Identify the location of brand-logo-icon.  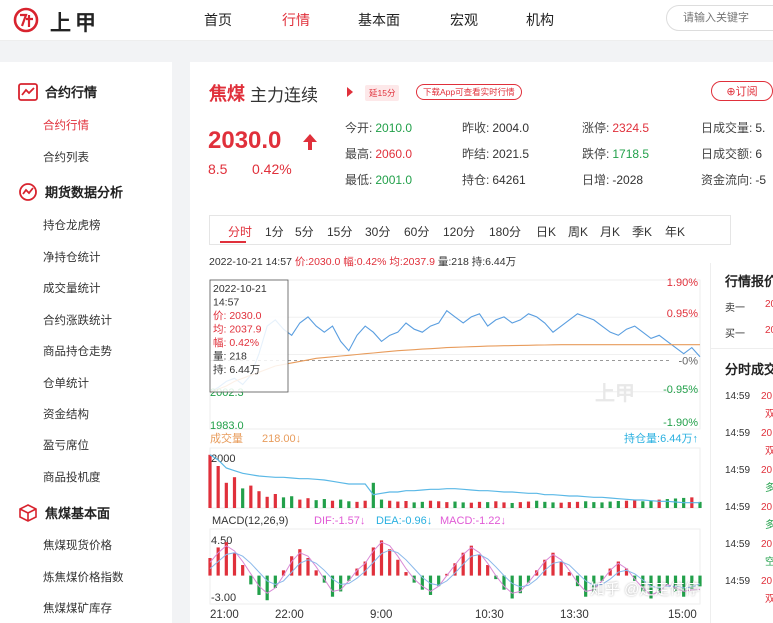
(27, 20).